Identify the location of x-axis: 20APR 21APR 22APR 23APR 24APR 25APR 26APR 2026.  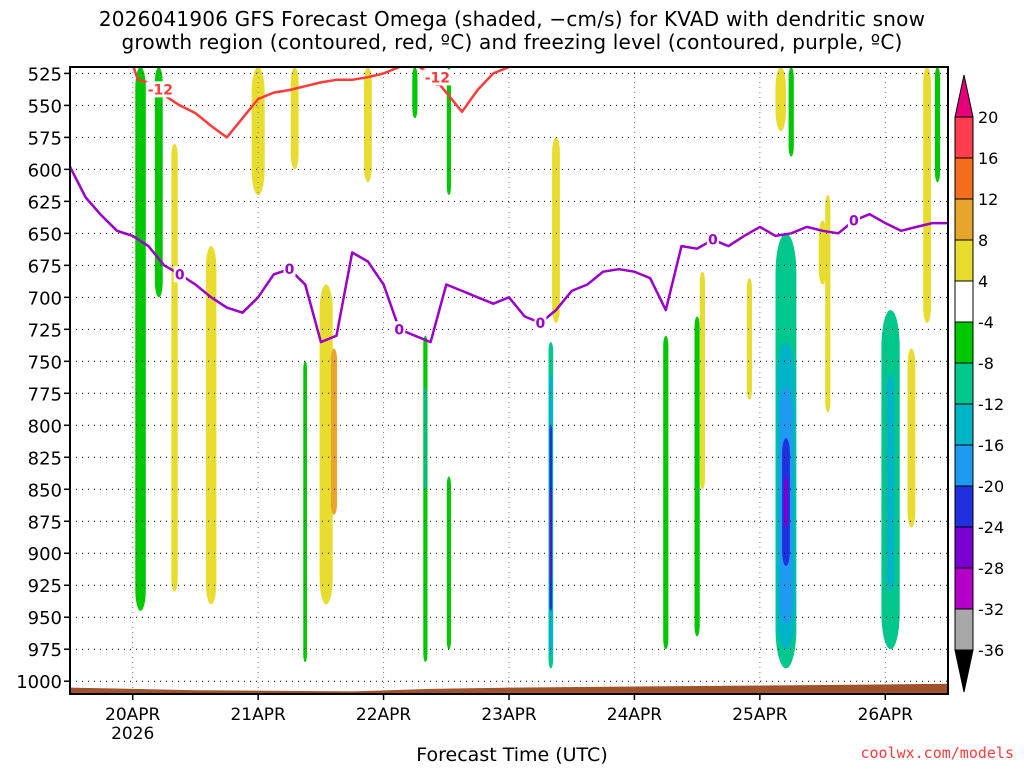
(509, 719).